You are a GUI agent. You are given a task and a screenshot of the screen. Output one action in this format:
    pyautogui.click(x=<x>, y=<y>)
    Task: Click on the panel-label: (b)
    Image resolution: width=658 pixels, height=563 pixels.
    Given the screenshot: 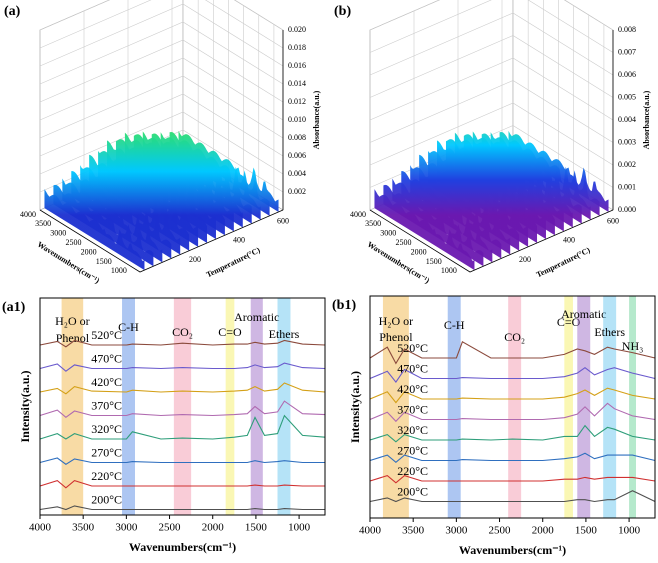 What is the action you would take?
    pyautogui.click(x=342, y=11)
    